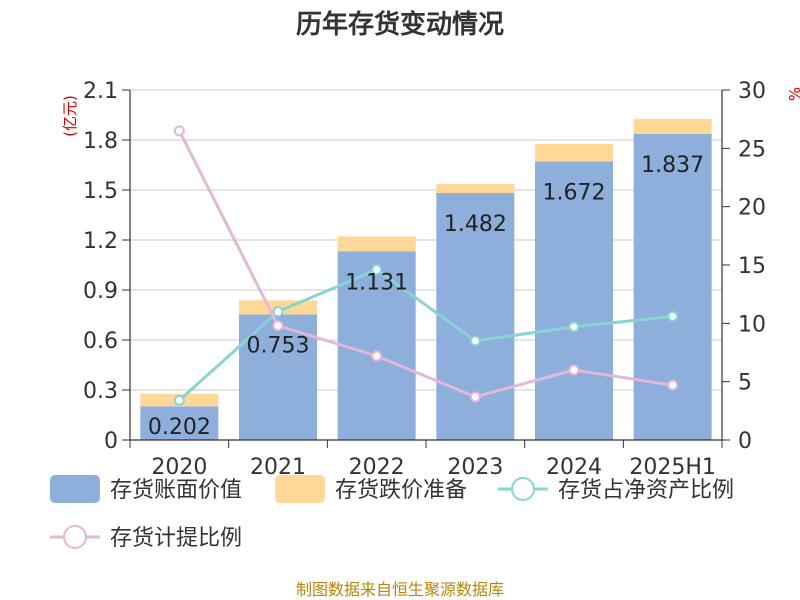  I want to click on left-tick-label: 0.9, so click(100, 291).